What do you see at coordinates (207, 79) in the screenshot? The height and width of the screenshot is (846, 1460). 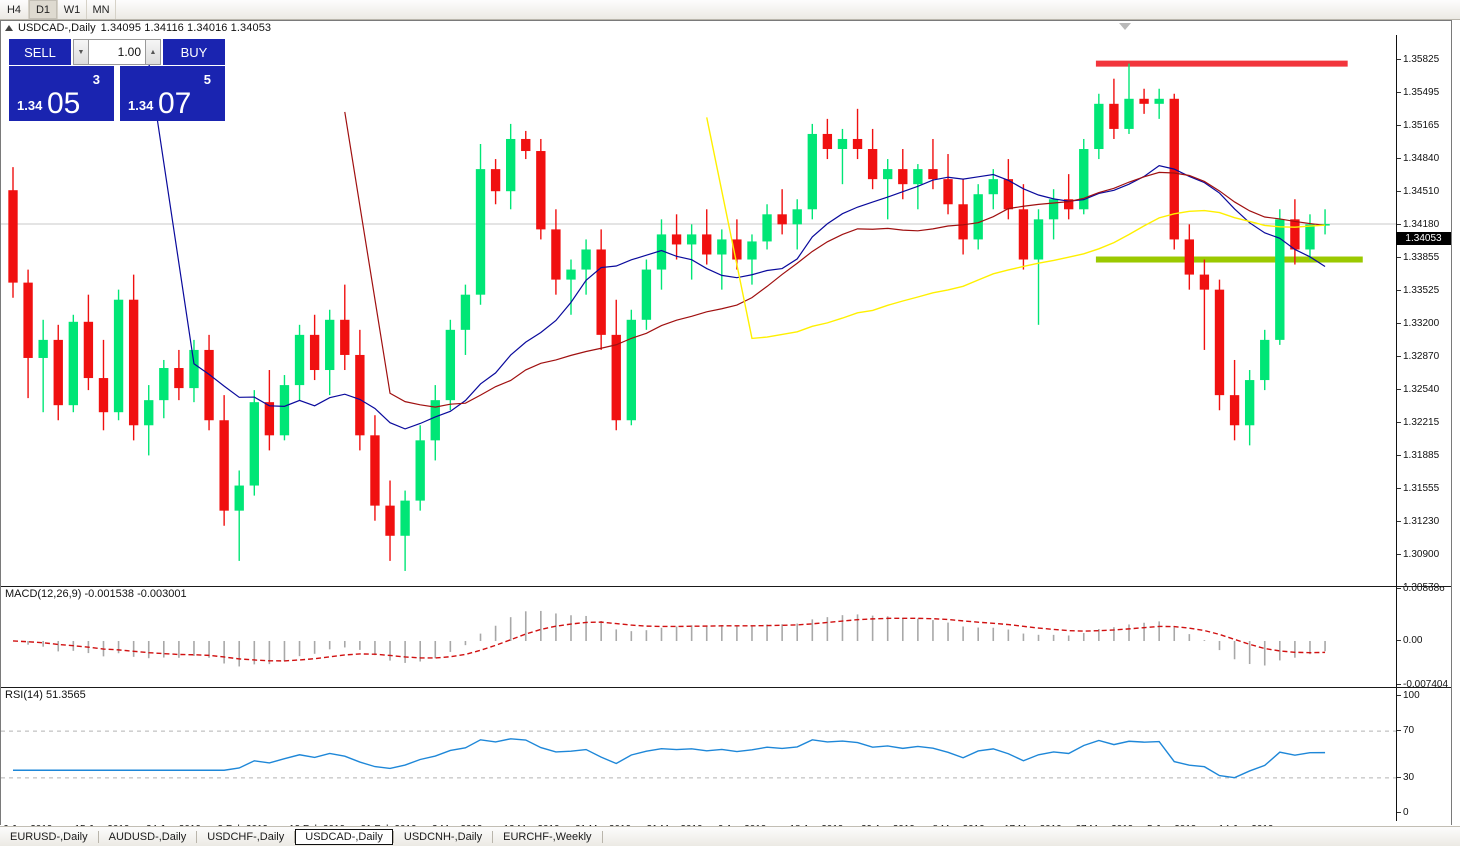 I see `buy-price-fraction: 5` at bounding box center [207, 79].